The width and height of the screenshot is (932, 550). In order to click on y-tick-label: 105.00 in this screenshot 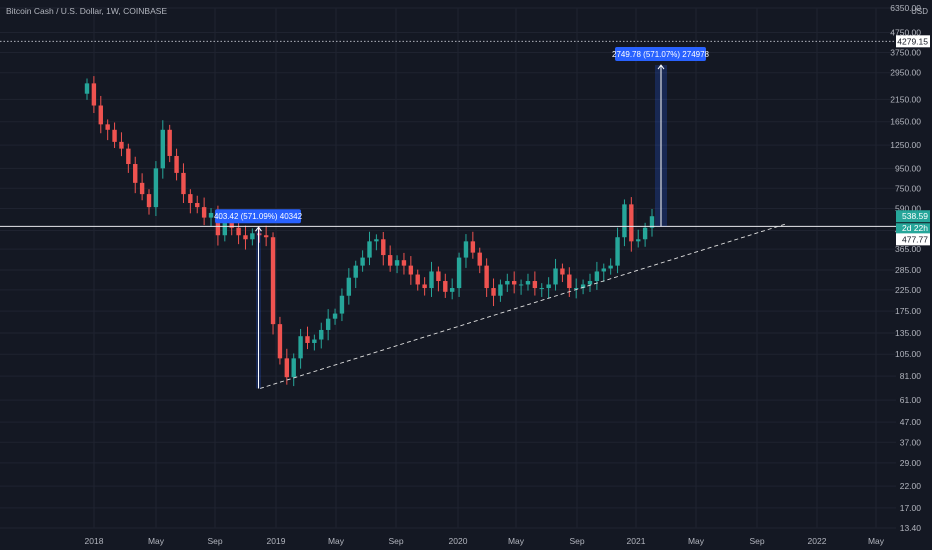, I will do `click(908, 354)`.